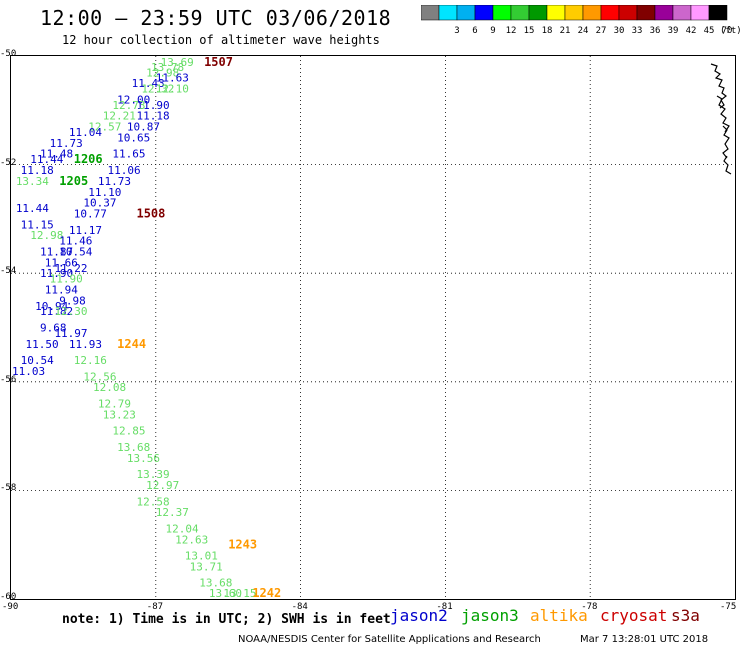 The width and height of the screenshot is (740, 650). Describe the element at coordinates (8, 271) in the screenshot. I see `latitude-tick-label: -54` at that location.